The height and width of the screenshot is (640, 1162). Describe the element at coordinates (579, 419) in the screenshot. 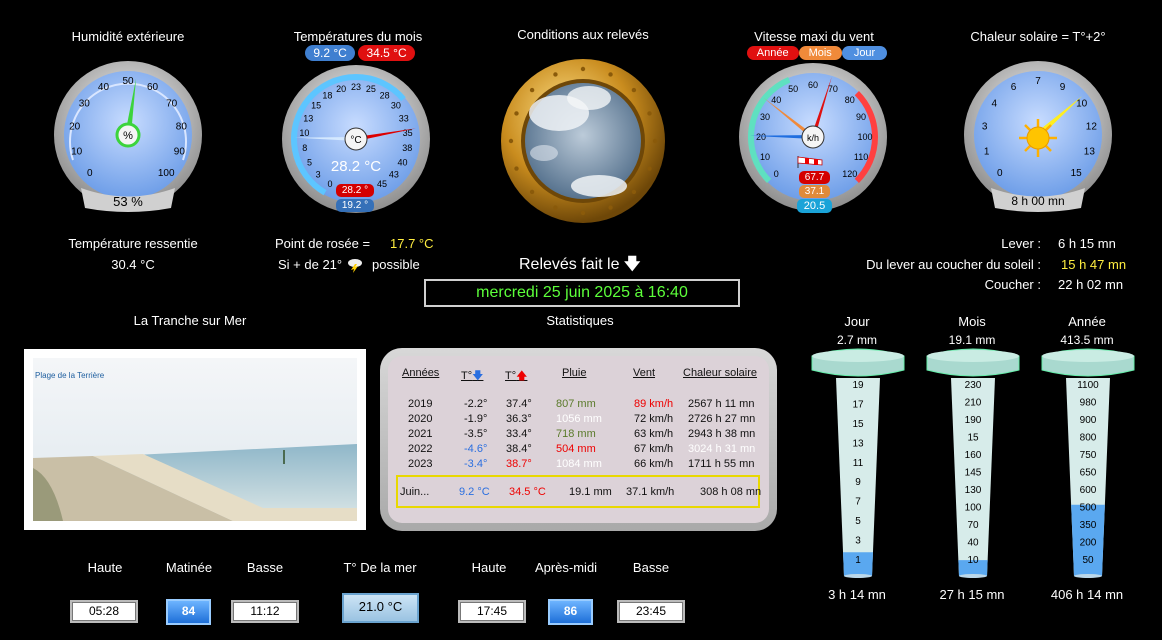

I see `stats-cell-rain: 1056 mm` at that location.